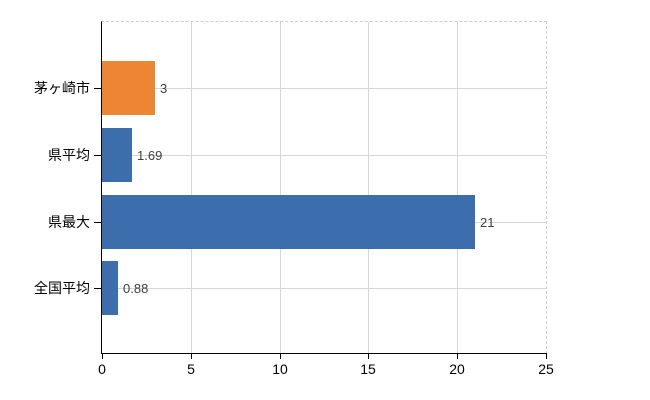 Image resolution: width=650 pixels, height=400 pixels. I want to click on bar-value-label: 21, so click(487, 222).